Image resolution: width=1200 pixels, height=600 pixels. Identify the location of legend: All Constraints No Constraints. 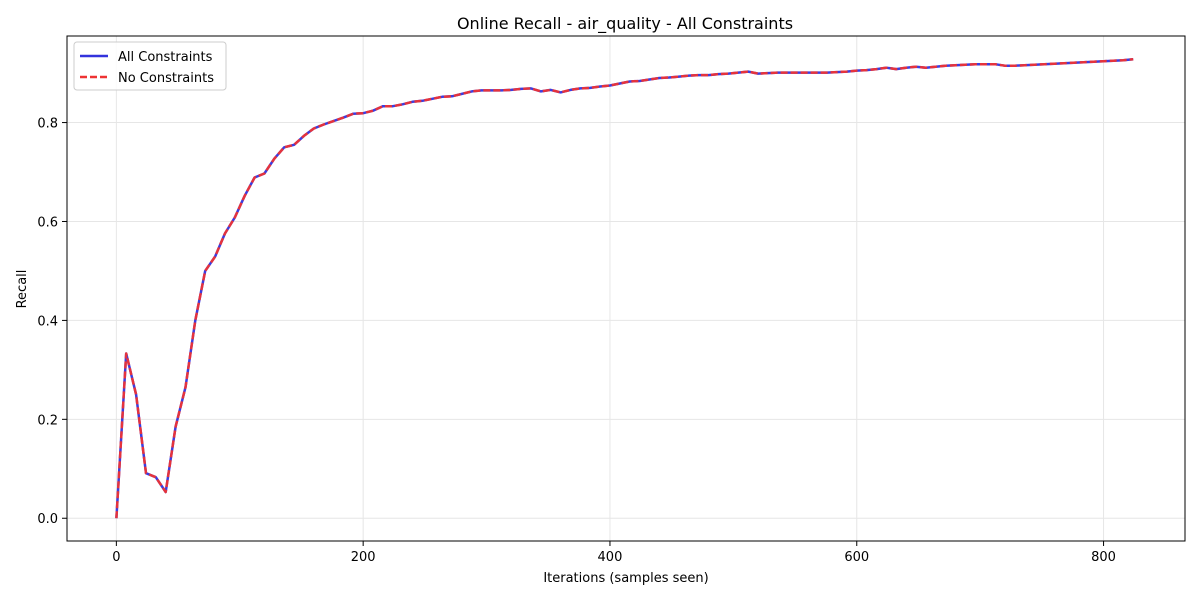
(150, 66).